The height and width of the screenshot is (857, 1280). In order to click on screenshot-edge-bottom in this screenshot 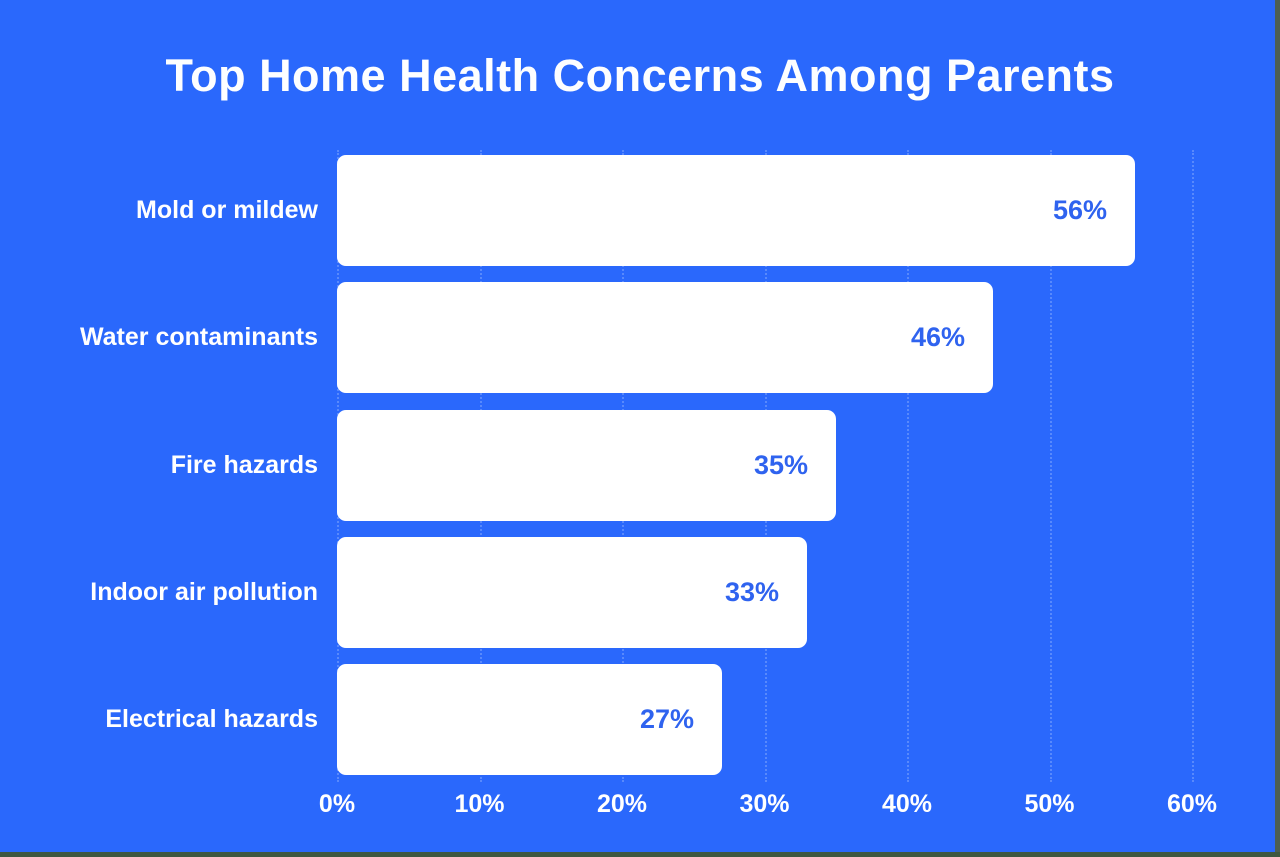, I will do `click(640, 854)`.